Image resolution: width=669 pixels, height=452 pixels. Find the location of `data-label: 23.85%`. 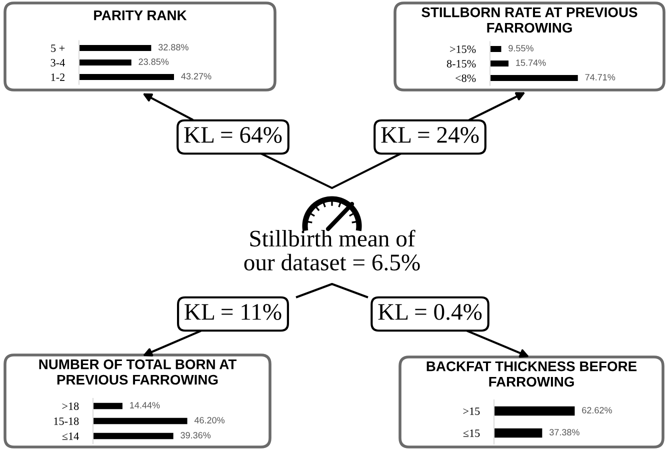

data-label: 23.85% is located at coordinates (153, 61).